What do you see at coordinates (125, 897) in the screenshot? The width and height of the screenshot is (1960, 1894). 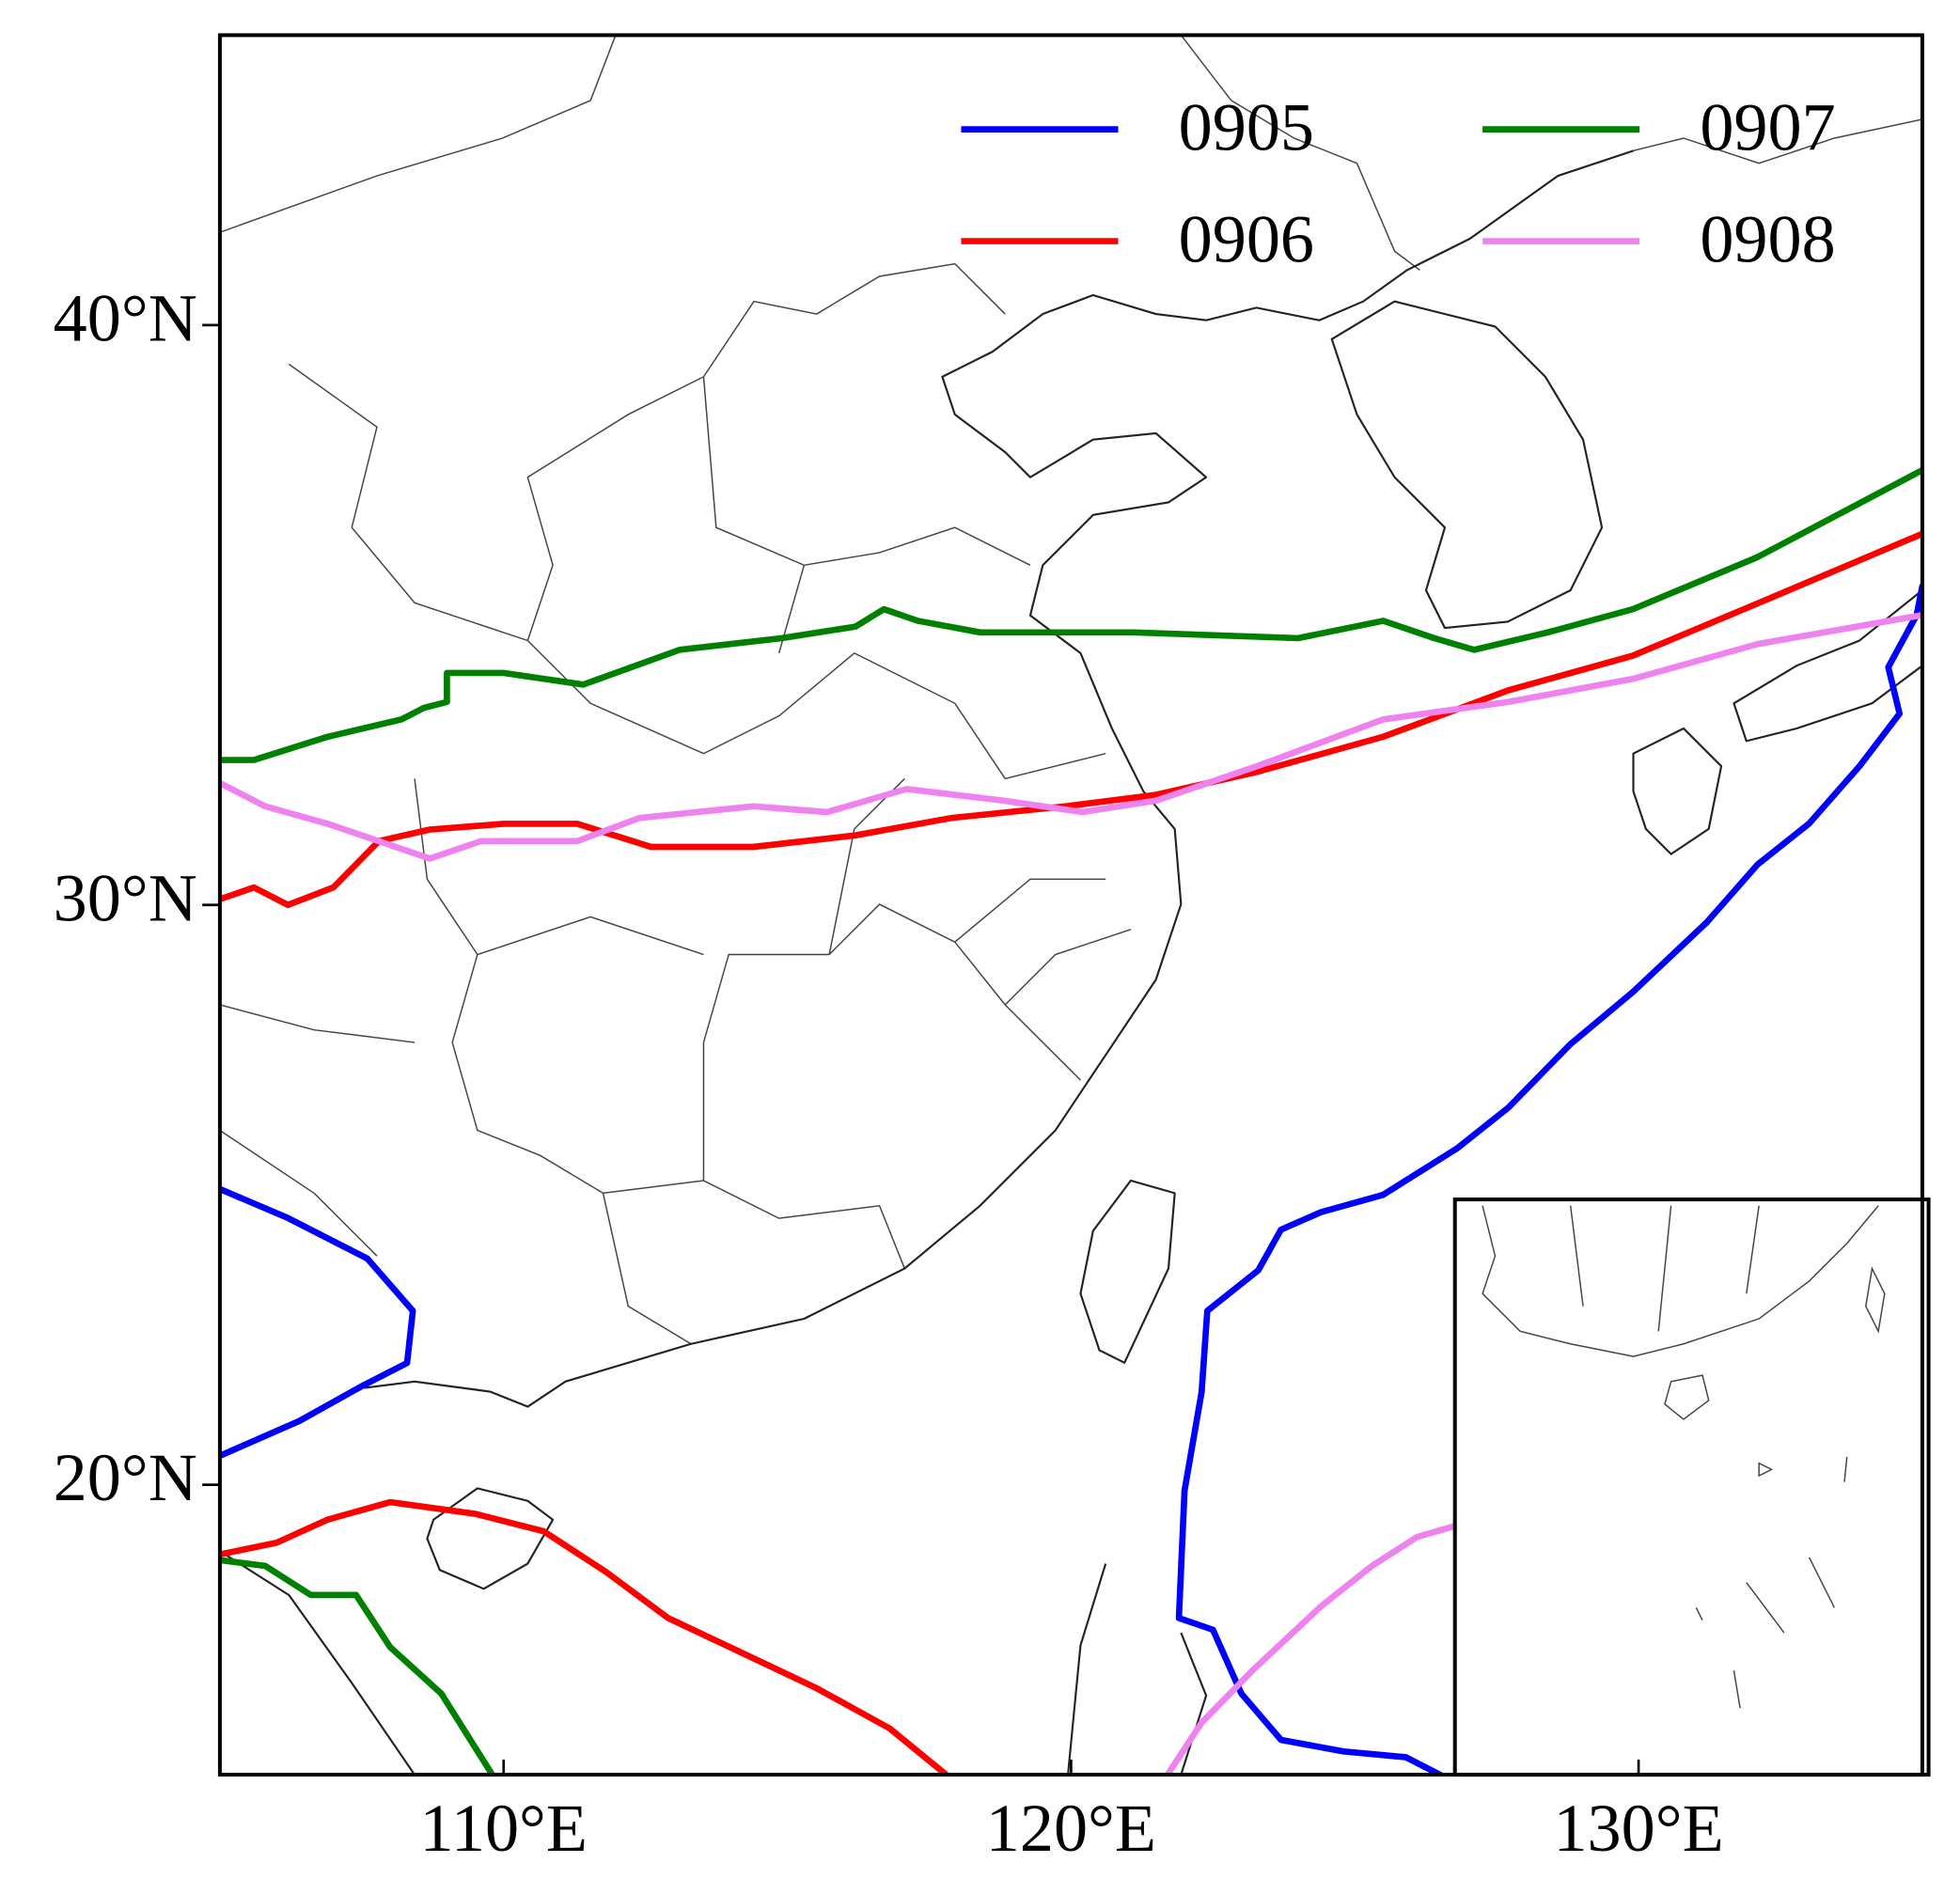 I see `y-tick-label: 30°N` at bounding box center [125, 897].